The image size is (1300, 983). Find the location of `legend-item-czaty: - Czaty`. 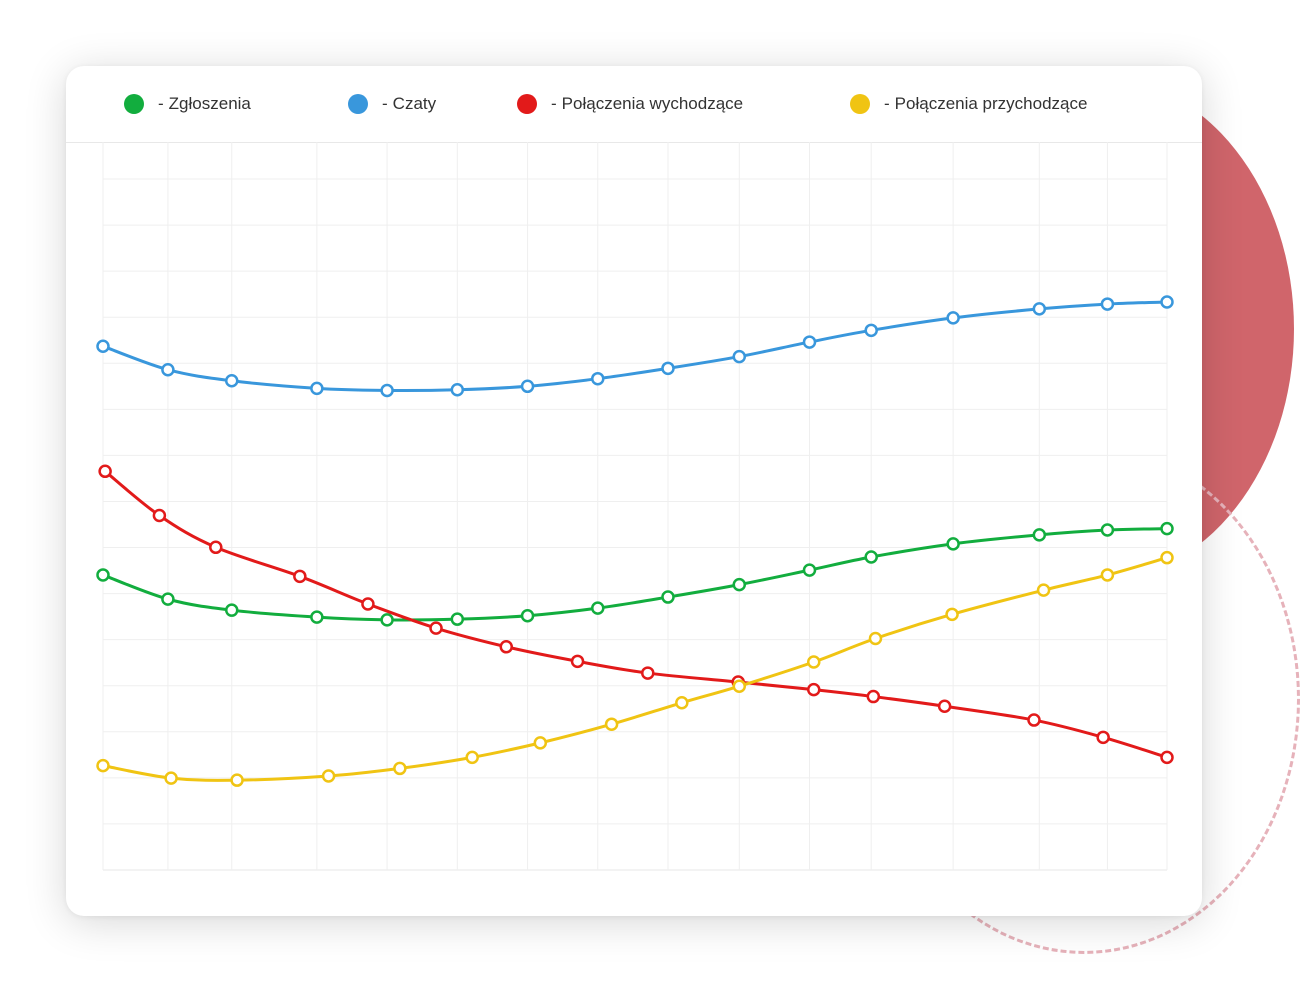

legend-item-czaty: - Czaty is located at coordinates (392, 104).